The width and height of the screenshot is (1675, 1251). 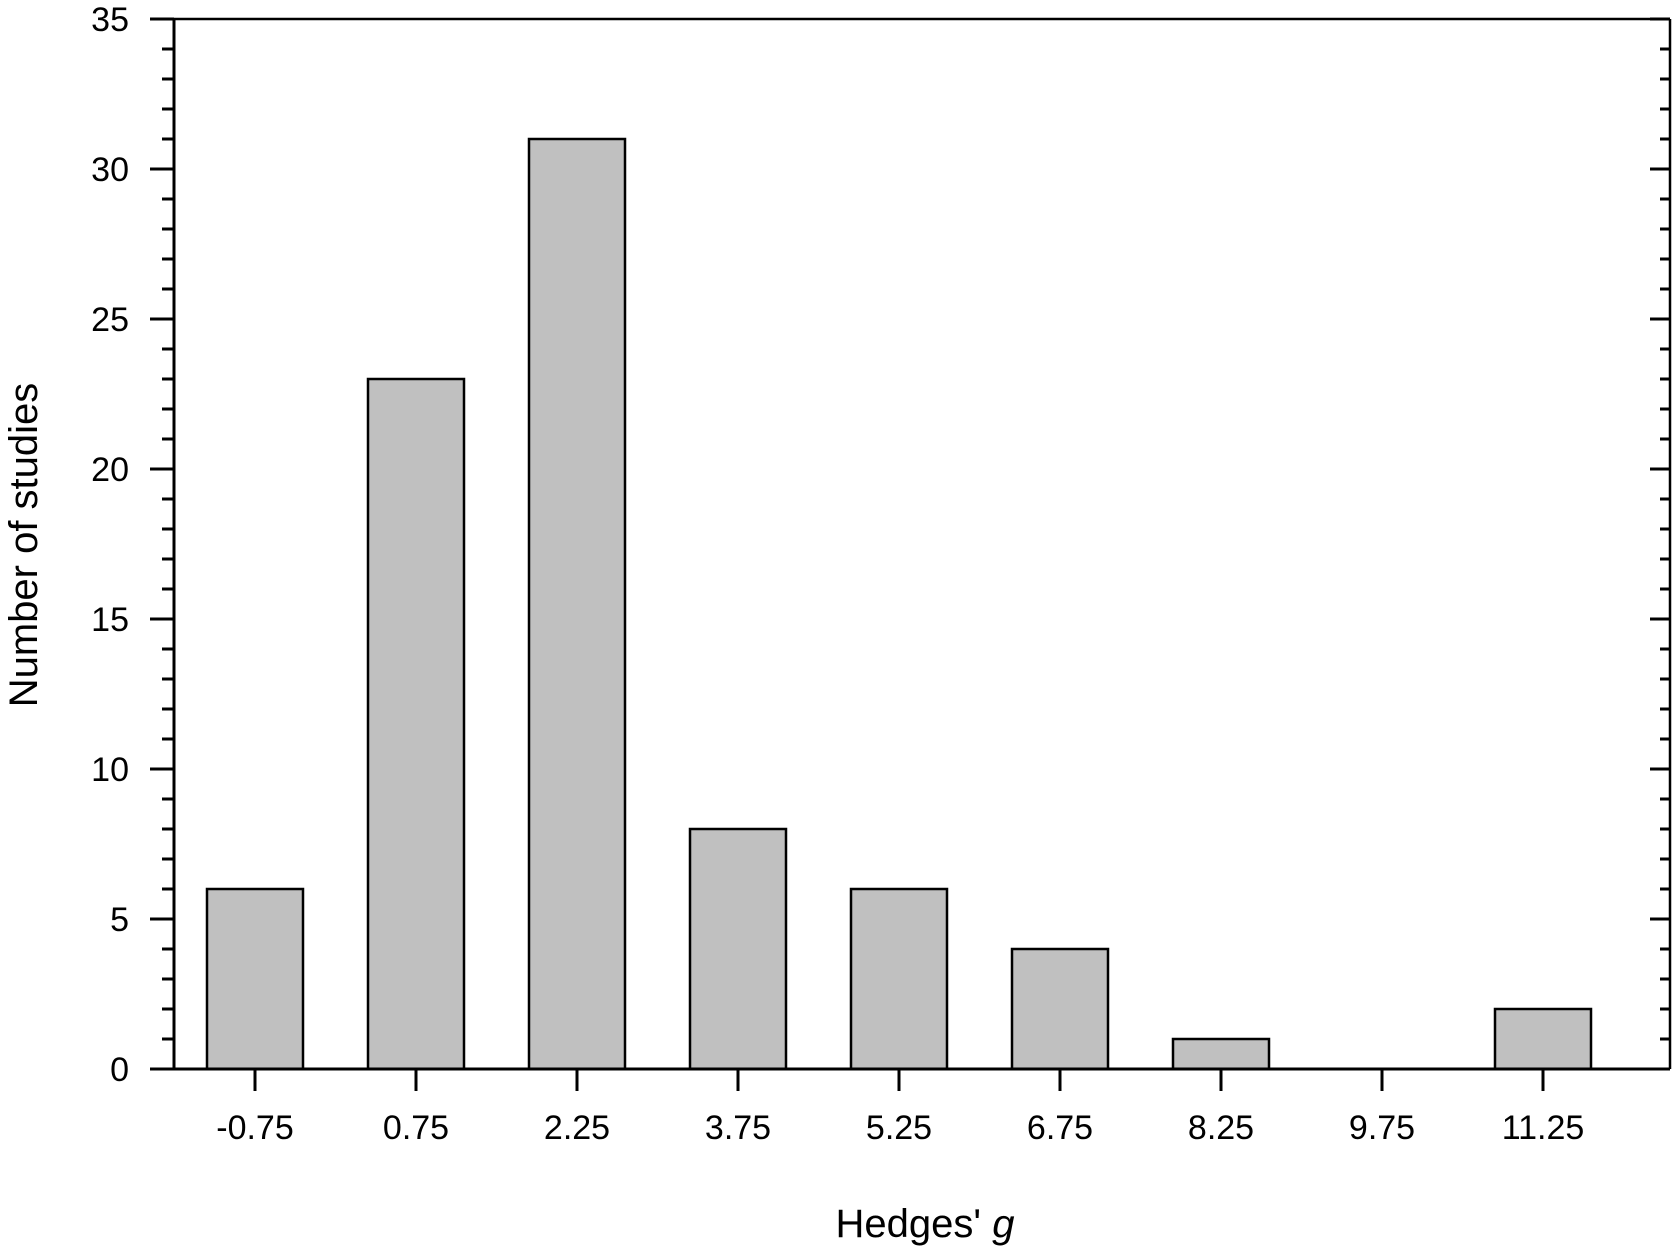 What do you see at coordinates (738, 949) in the screenshot?
I see `bar-3.75` at bounding box center [738, 949].